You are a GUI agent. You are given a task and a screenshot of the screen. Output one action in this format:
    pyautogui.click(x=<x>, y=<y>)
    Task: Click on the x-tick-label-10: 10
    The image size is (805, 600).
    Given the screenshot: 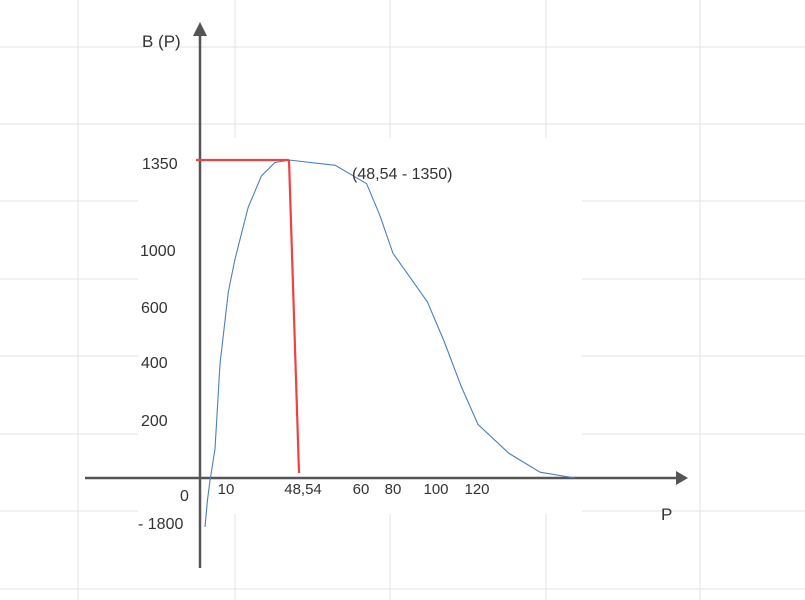 What is the action you would take?
    pyautogui.click(x=226, y=489)
    